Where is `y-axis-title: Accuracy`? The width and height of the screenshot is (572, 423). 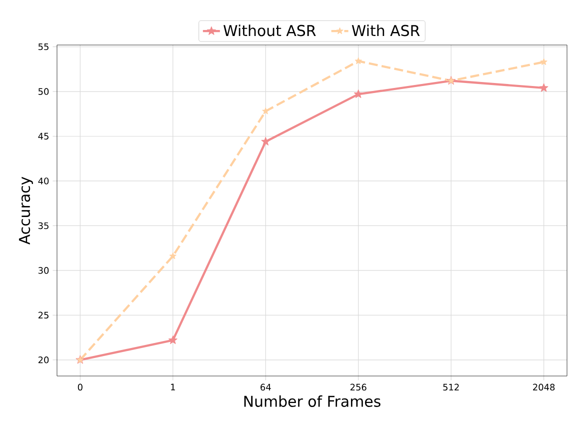
y-axis-title: Accuracy is located at coordinates (25, 210).